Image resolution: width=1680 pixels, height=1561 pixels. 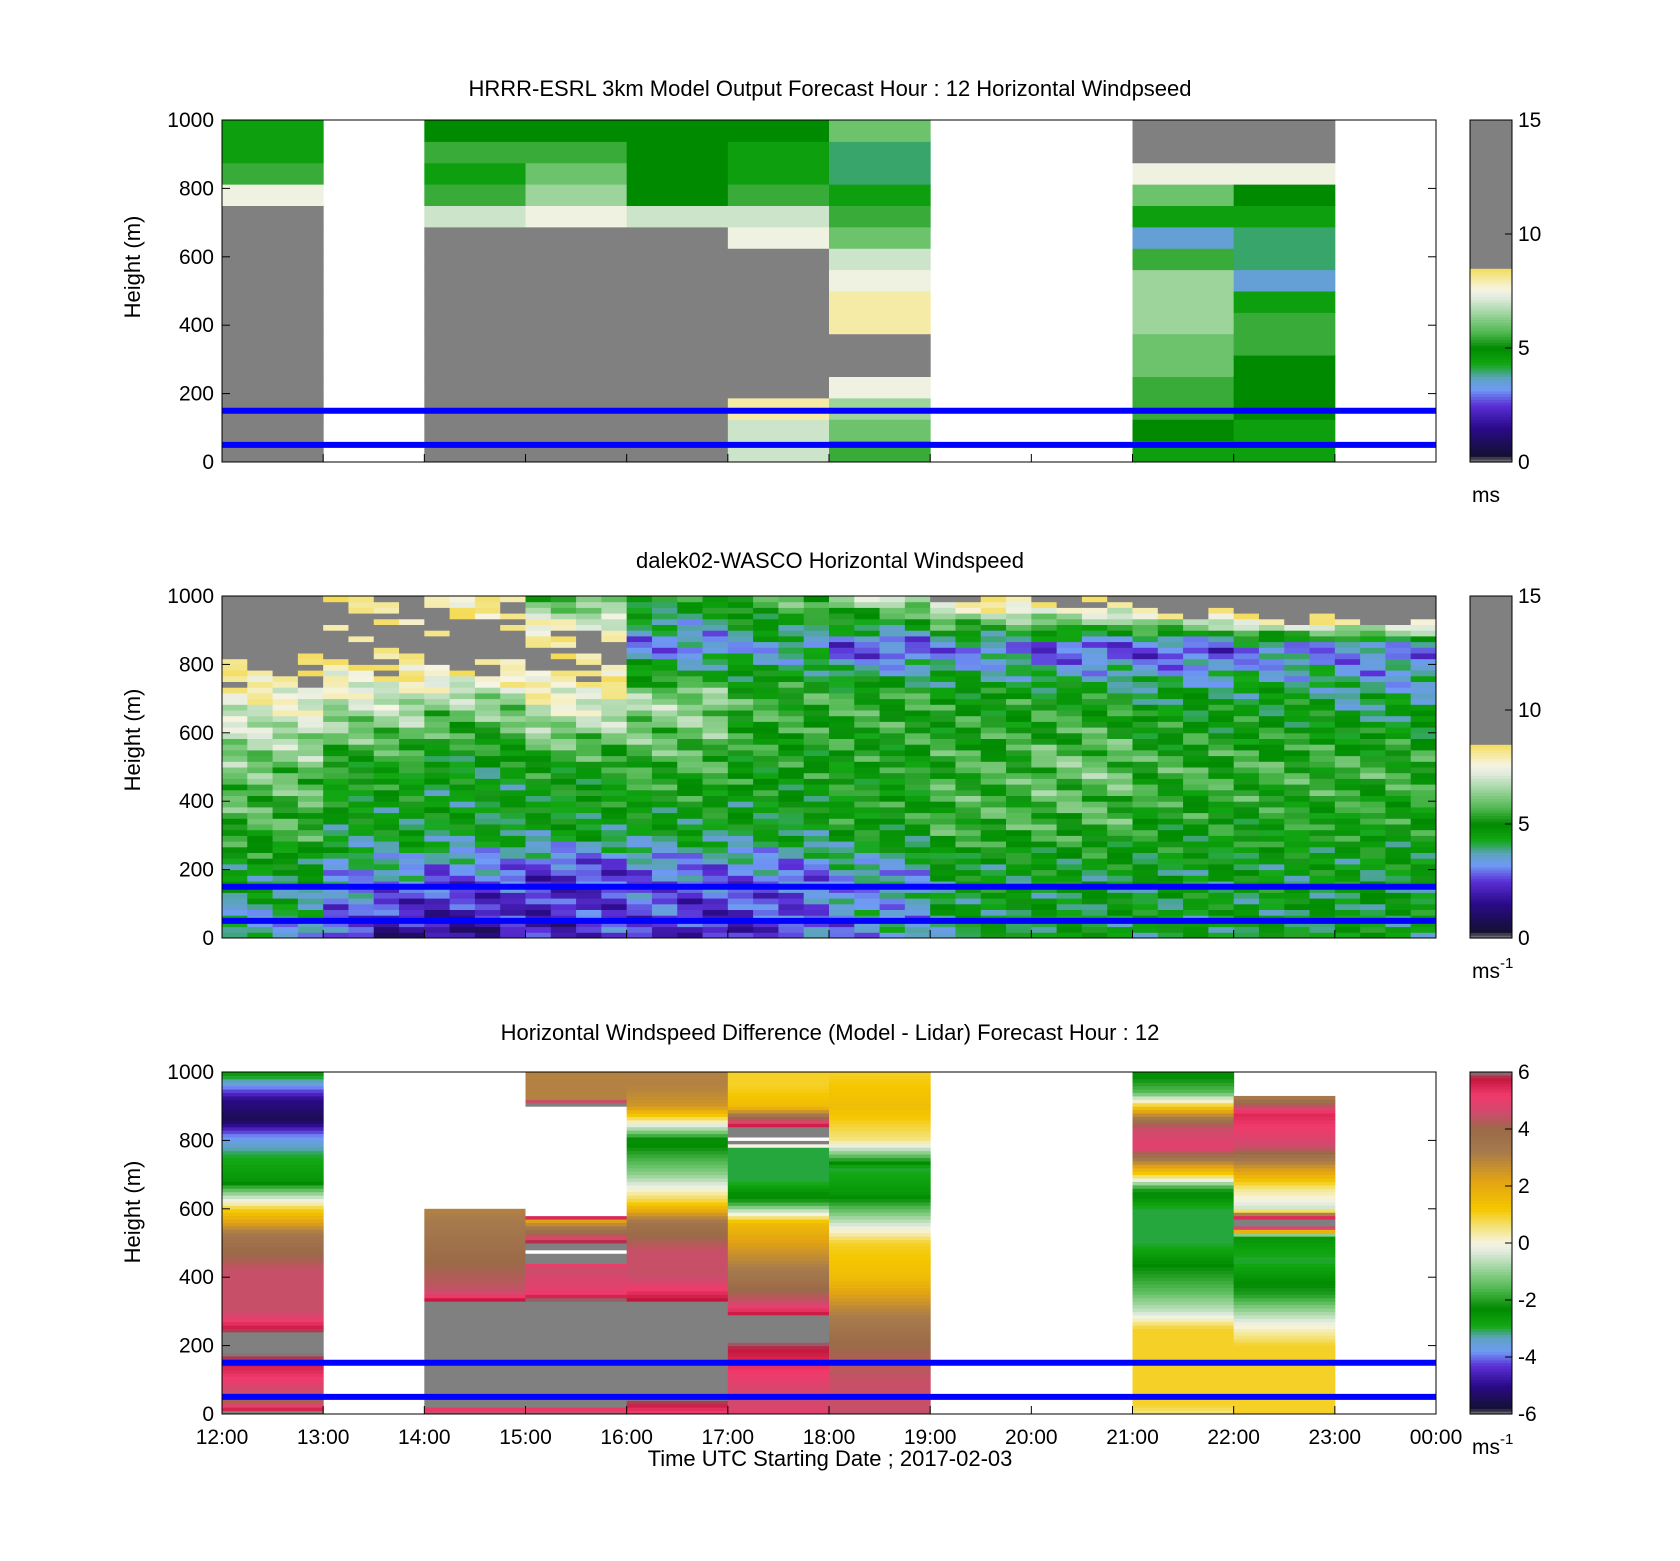 I want to click on y-tick-label: 600, so click(x=196, y=733).